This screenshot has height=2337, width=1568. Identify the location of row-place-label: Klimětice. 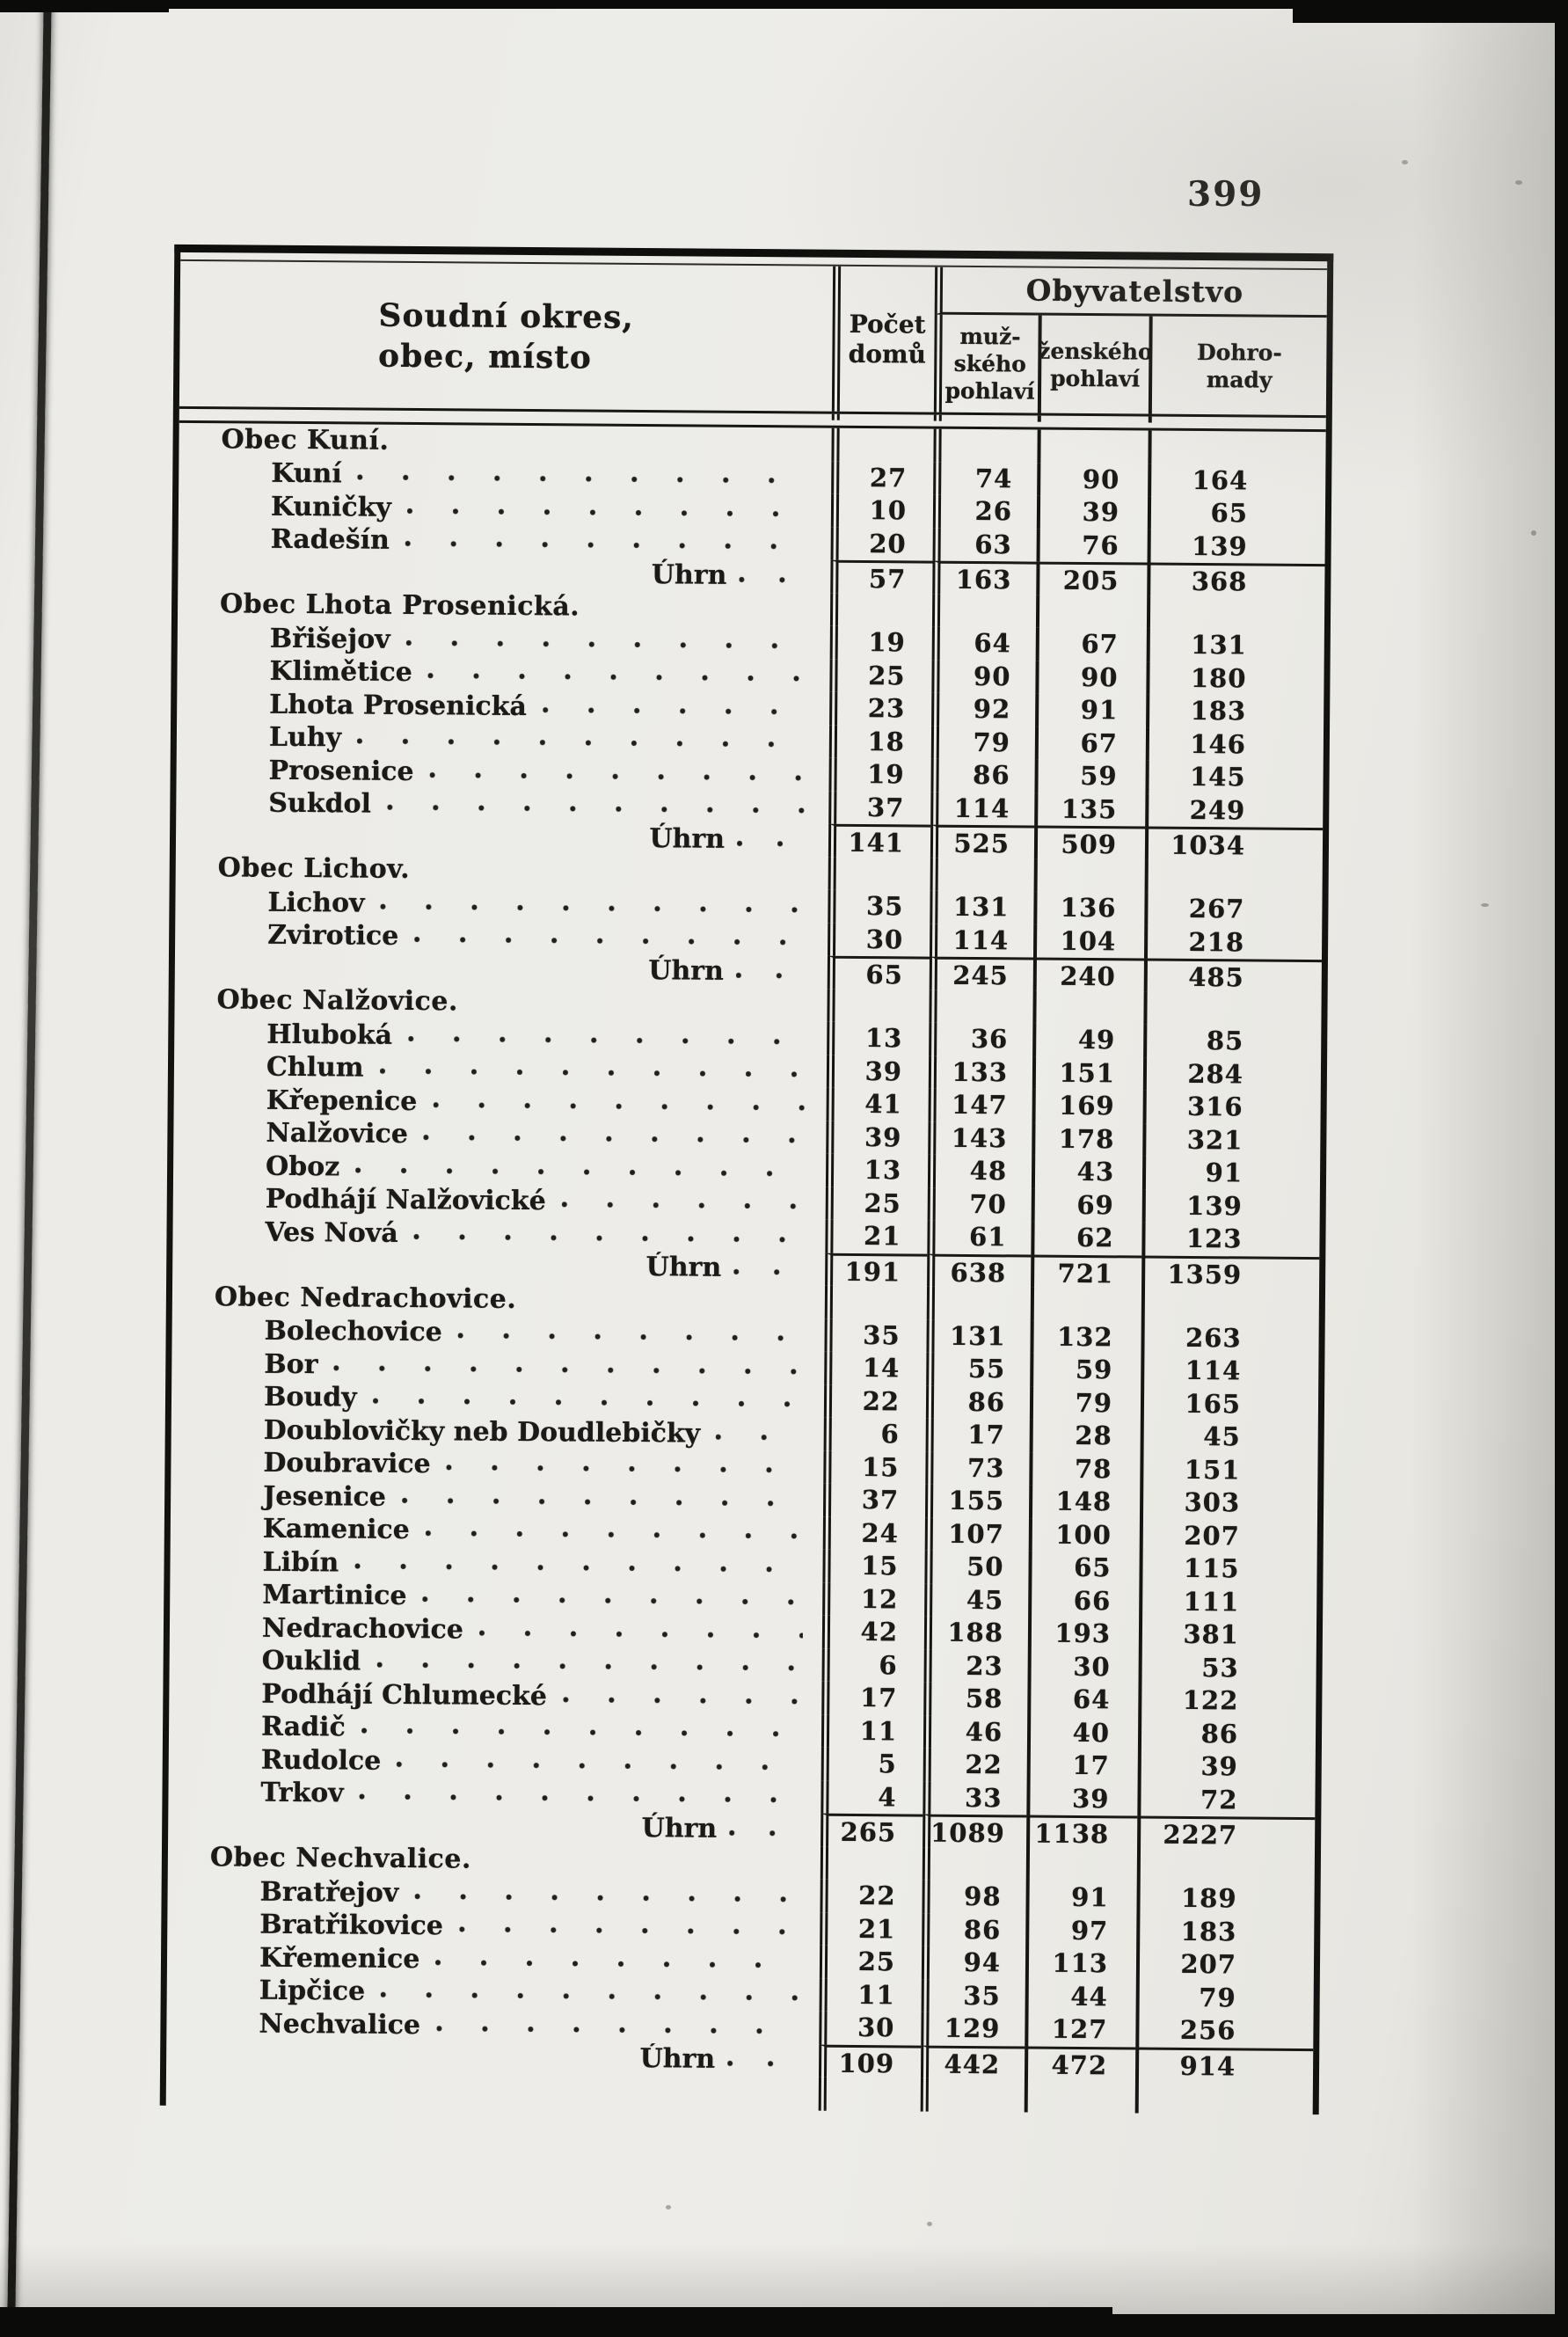
(503, 672).